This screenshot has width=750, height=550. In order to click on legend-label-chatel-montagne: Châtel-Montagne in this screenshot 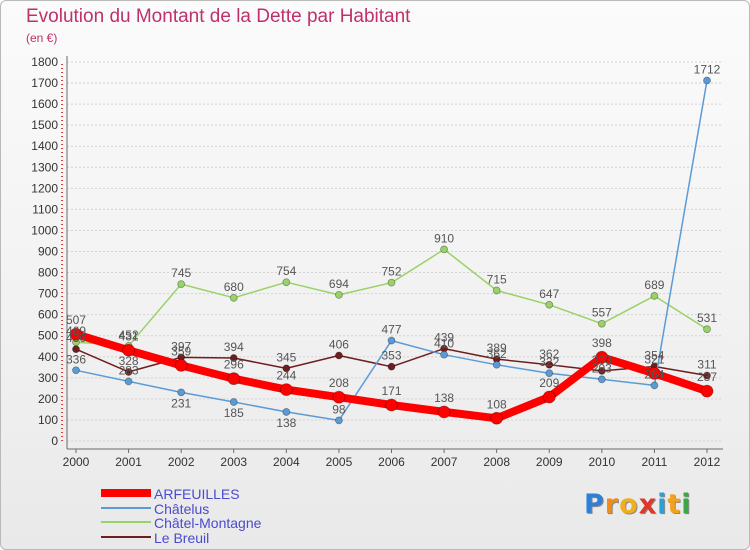, I will do `click(208, 523)`.